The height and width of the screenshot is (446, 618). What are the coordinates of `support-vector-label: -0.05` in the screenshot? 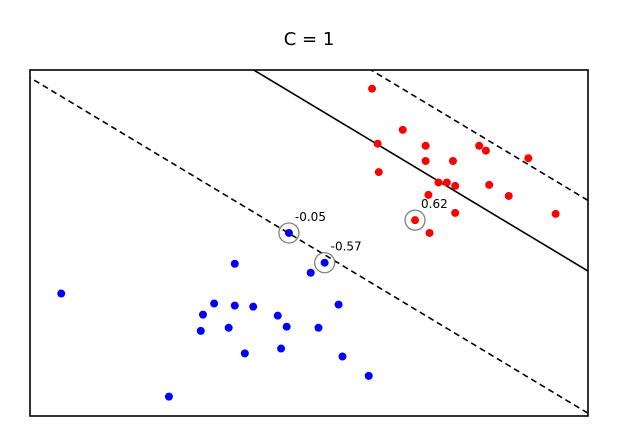 It's located at (310, 217).